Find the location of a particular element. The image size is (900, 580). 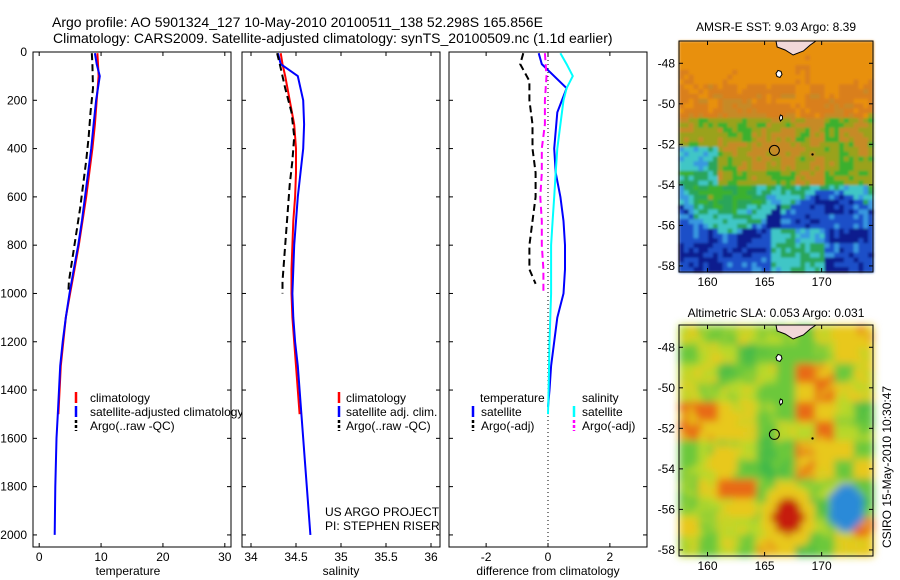

y-tick-label: 1000 is located at coordinates (13, 293).